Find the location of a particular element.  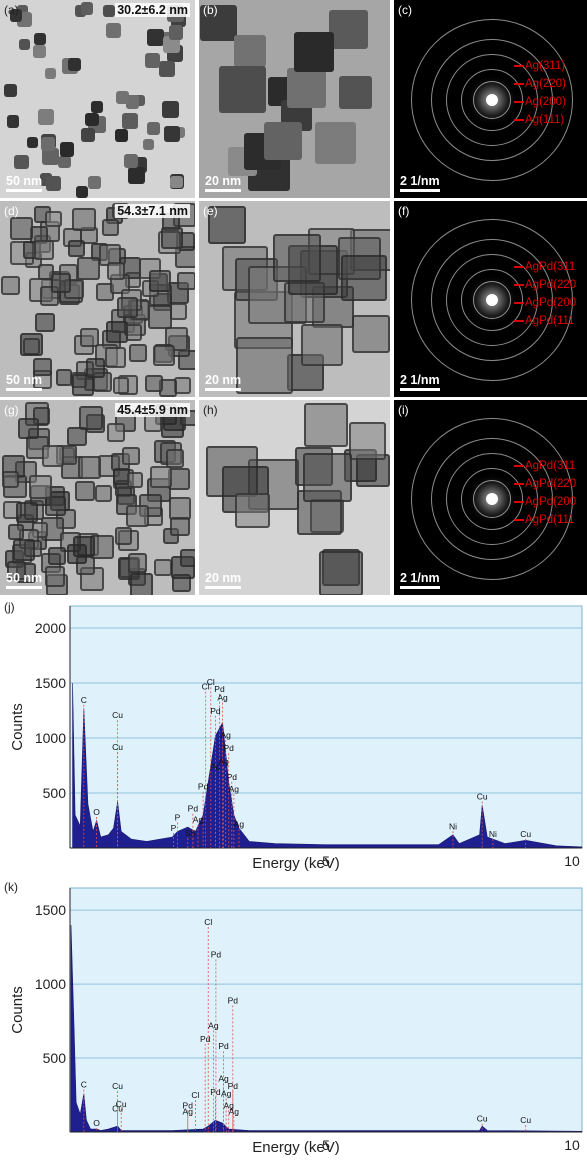

size-distribution-label: 54.3±7.1 nm is located at coordinates (152, 211).